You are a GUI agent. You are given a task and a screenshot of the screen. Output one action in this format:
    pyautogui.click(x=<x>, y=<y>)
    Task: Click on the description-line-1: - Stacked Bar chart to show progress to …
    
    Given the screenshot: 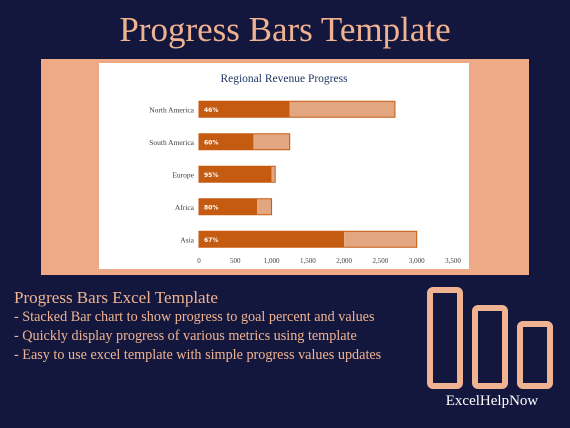 What is the action you would take?
    pyautogui.click(x=194, y=317)
    